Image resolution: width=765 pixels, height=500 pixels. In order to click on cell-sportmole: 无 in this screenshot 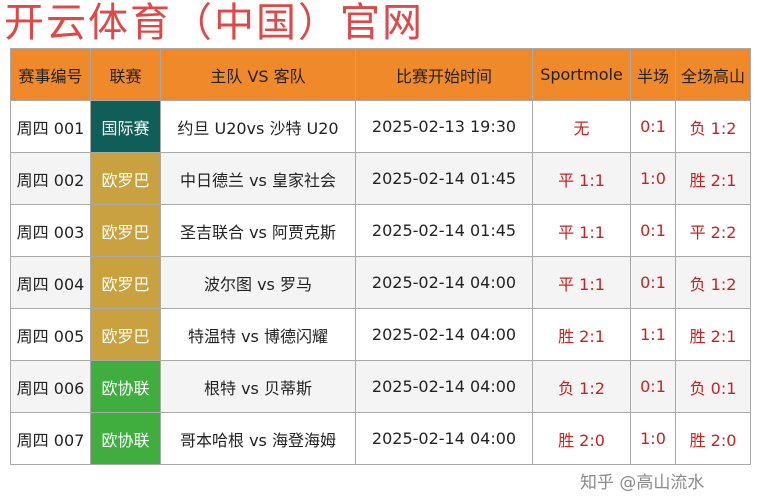, I will do `click(581, 126)`.